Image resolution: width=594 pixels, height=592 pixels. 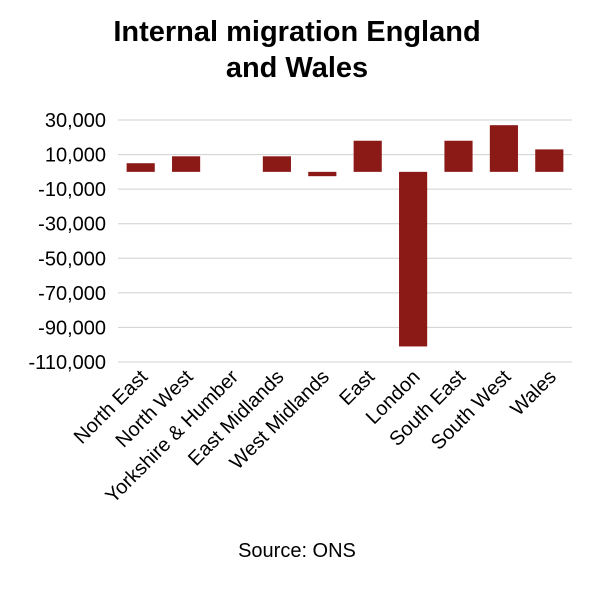 I want to click on chart-title-line-2: and Wales, so click(x=297, y=68).